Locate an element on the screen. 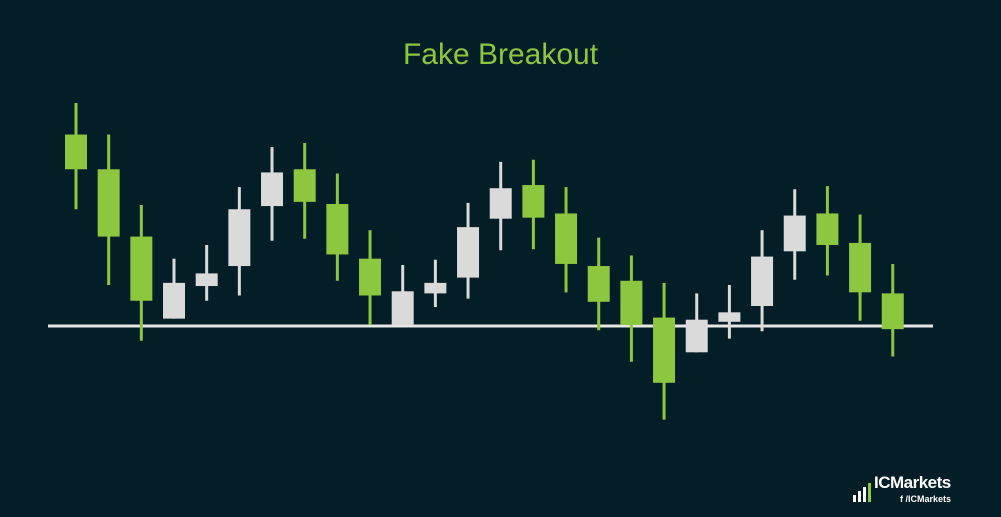  brand-logo: ICMarkets f /ICMarkets is located at coordinates (908, 491).